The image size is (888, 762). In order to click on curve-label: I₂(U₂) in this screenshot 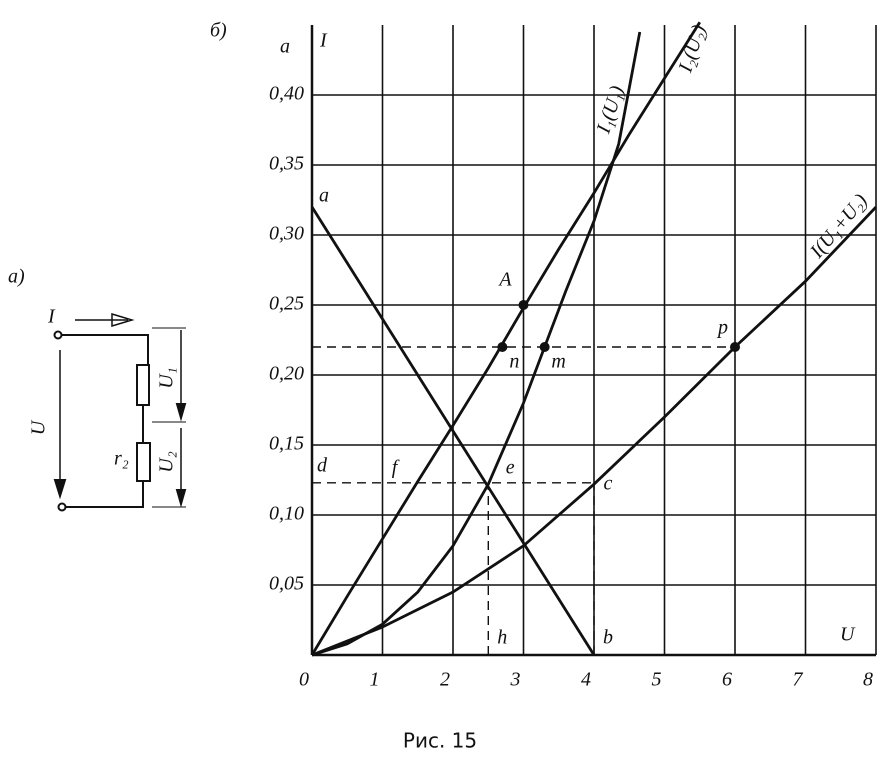, I will do `click(692, 49)`.